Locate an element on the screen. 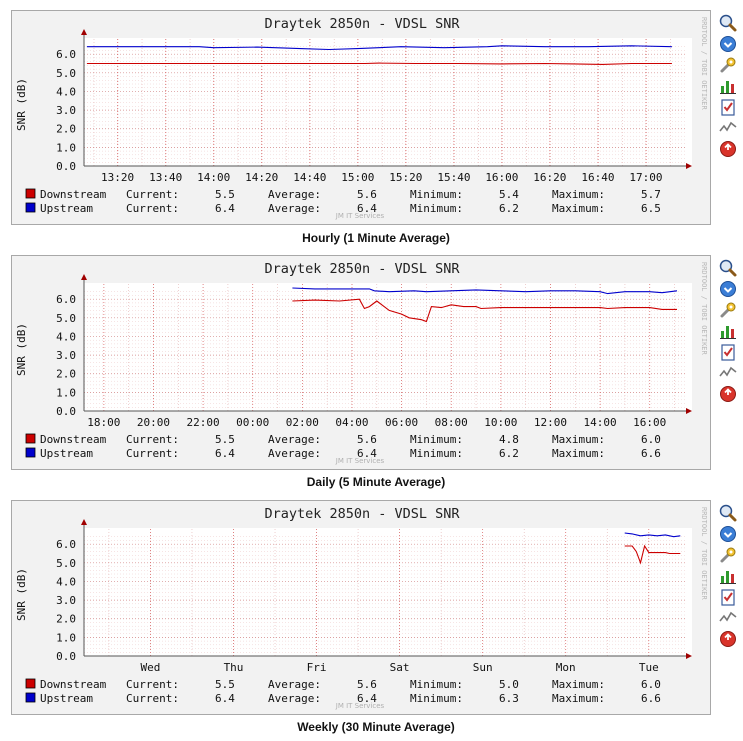  x-tick-label: Mon is located at coordinates (566, 667).